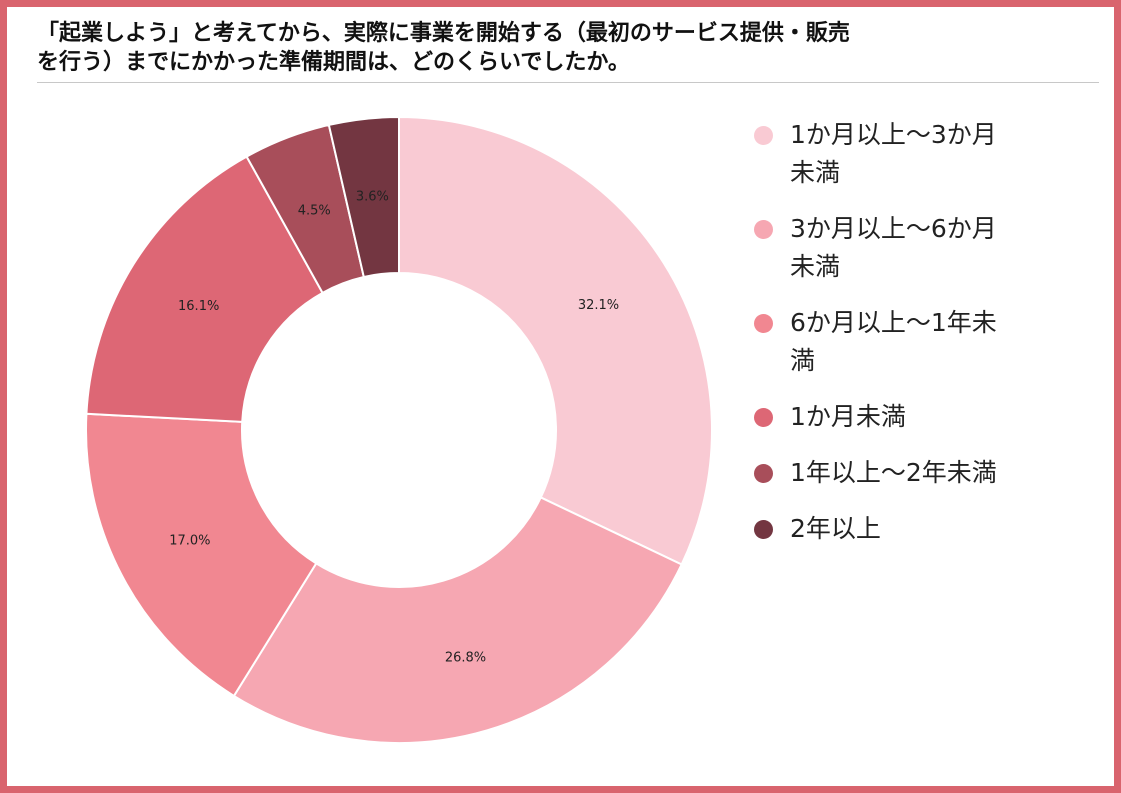 The image size is (1121, 793). Describe the element at coordinates (372, 197) in the screenshot. I see `data-label-6: 3.6%` at that location.